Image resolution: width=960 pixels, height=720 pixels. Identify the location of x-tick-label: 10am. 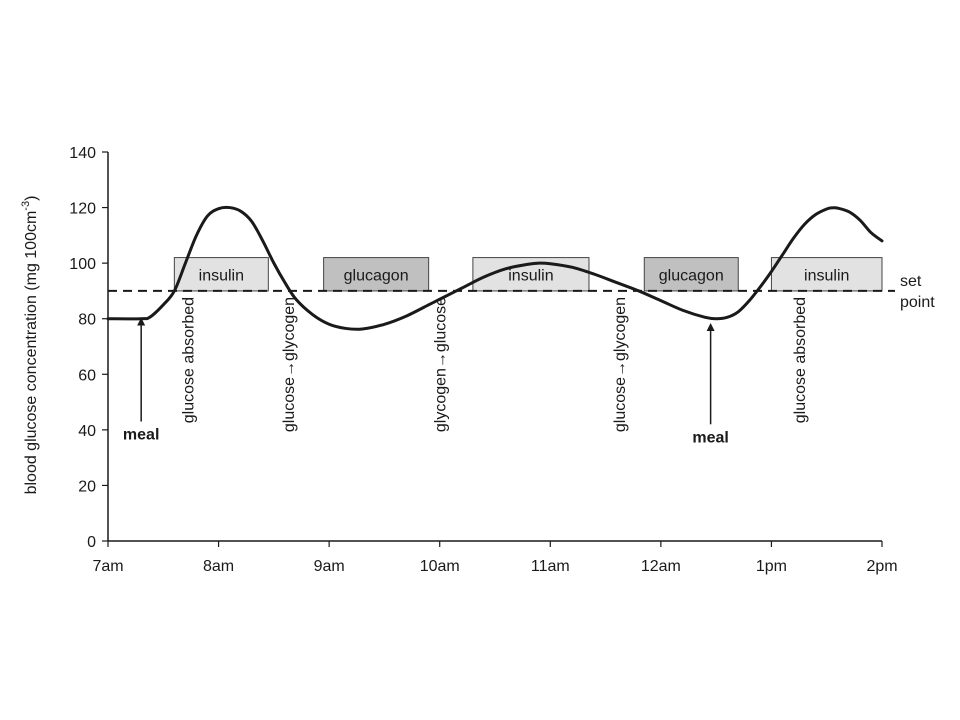
(440, 566).